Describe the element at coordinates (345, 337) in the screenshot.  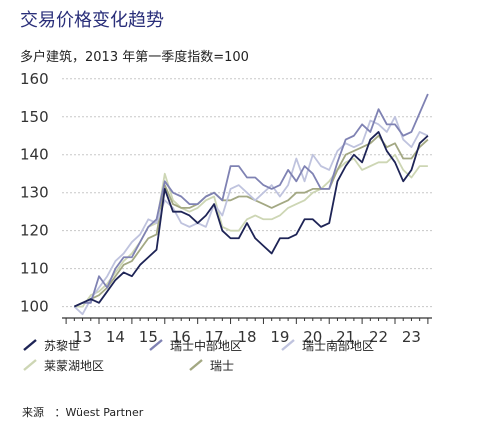
I see `x-tick-label: 21` at that location.